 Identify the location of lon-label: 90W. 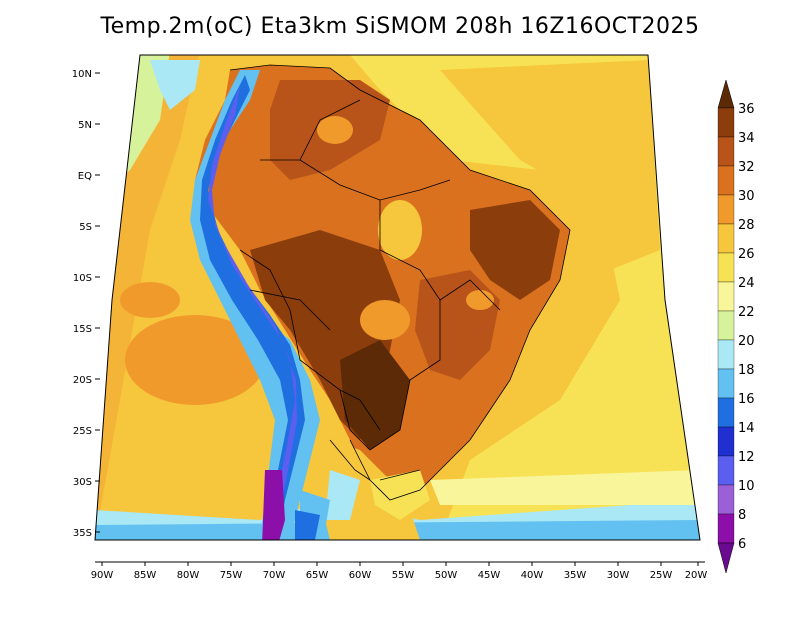
(102, 575).